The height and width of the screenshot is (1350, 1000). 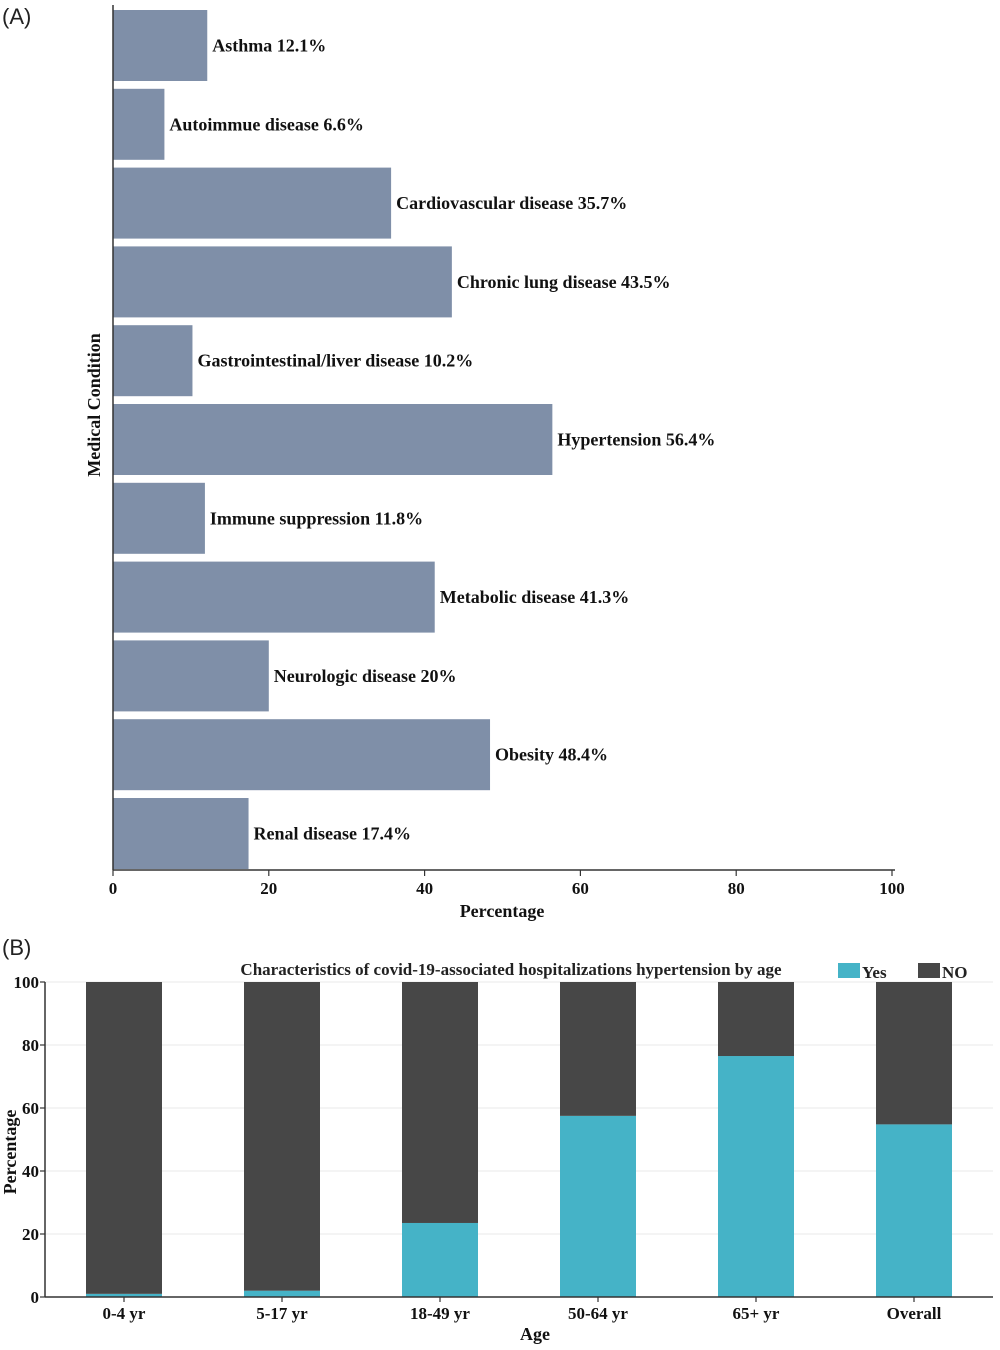 I want to click on chart-a-y-axis-title: Medical Condition, so click(x=94, y=405).